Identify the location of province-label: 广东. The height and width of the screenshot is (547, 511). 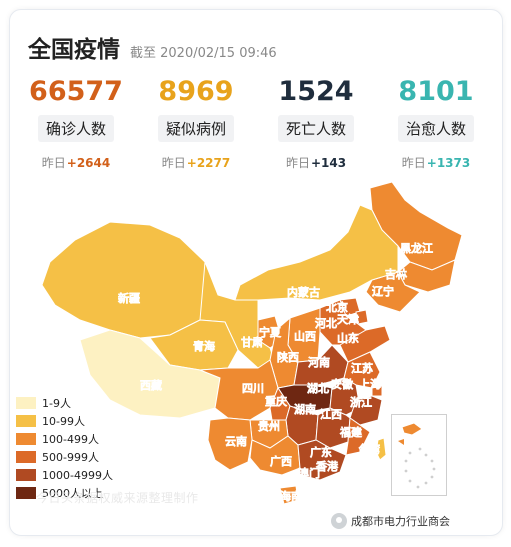
(321, 452).